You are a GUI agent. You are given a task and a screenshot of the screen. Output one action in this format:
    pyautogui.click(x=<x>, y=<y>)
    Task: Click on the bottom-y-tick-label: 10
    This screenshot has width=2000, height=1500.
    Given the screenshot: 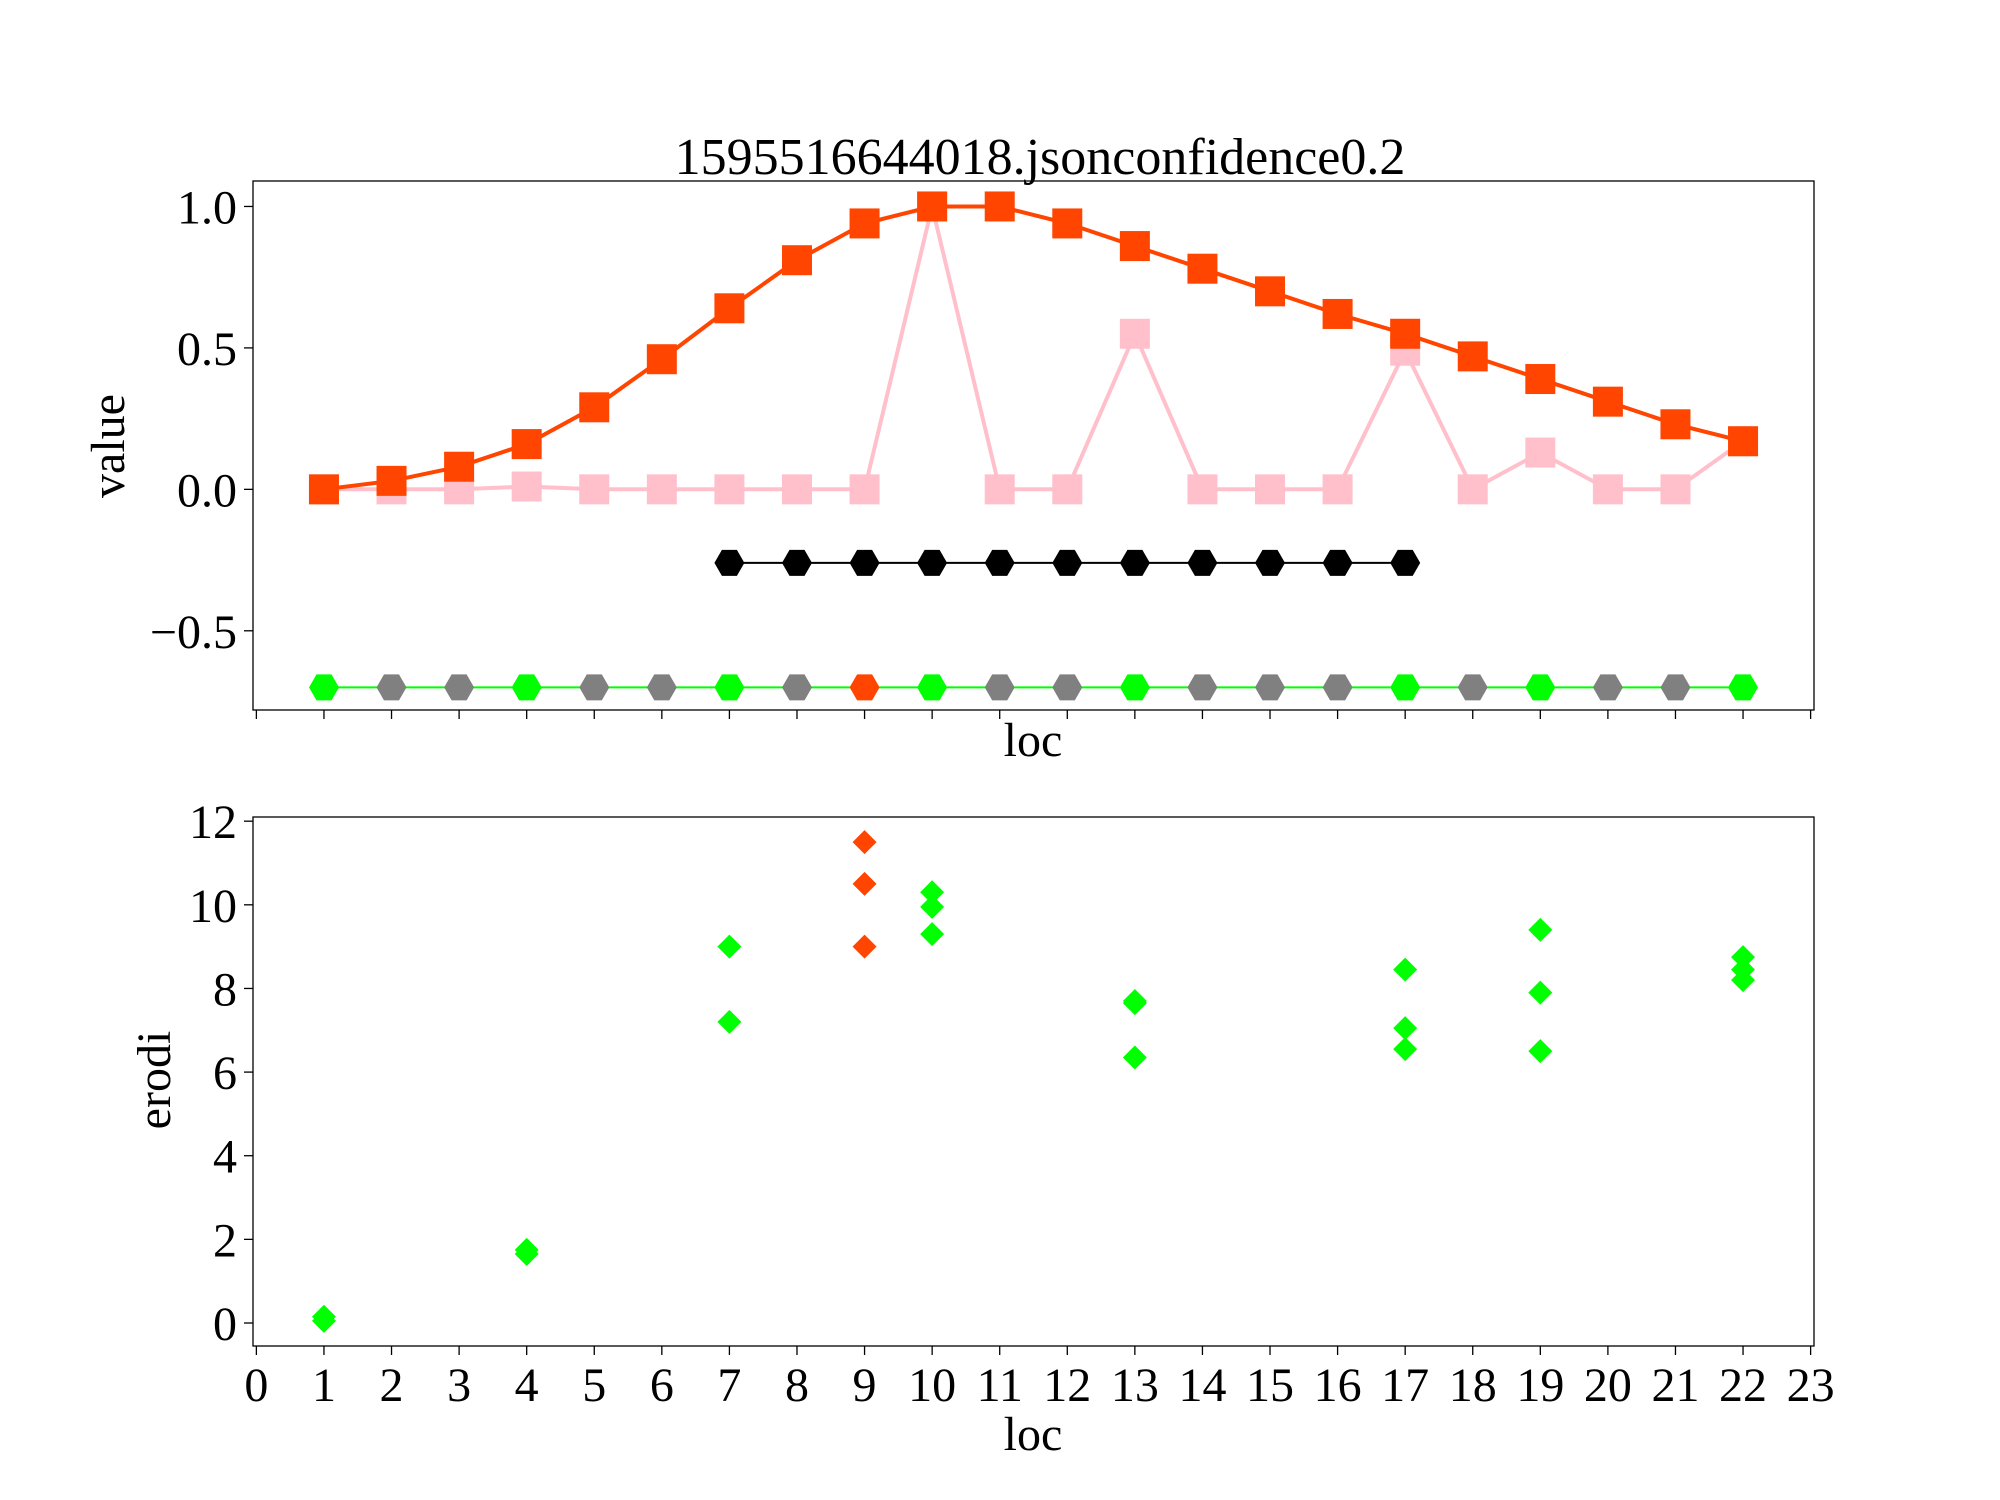 What is the action you would take?
    pyautogui.click(x=213, y=906)
    